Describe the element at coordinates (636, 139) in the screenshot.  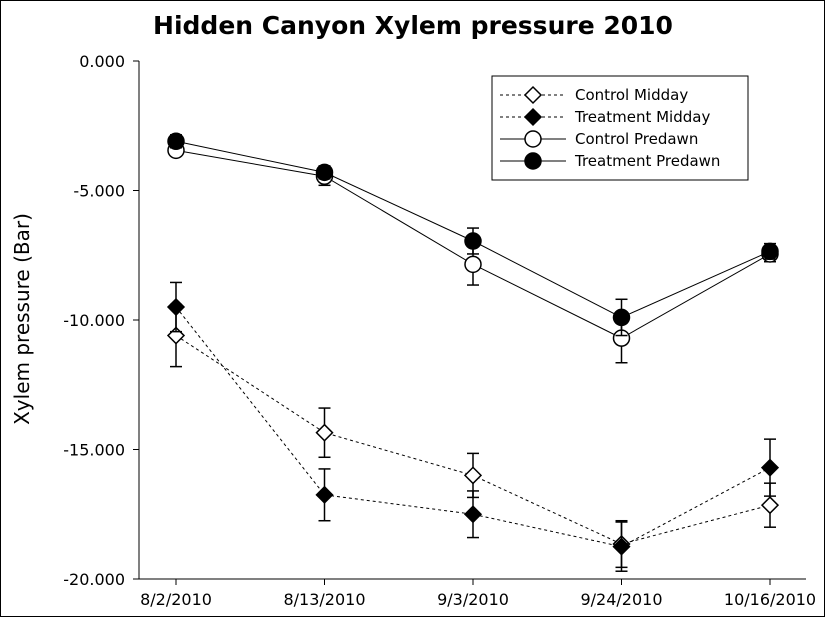
I see `legend-label: Control Predawn` at that location.